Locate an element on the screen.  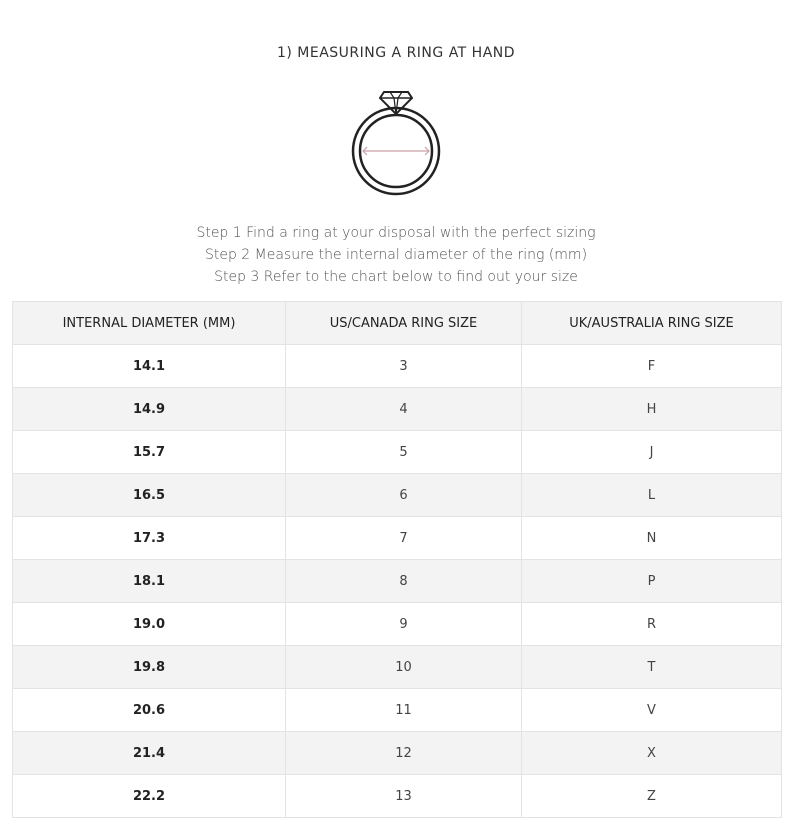
table-row: 19.0 9 R is located at coordinates (397, 624).